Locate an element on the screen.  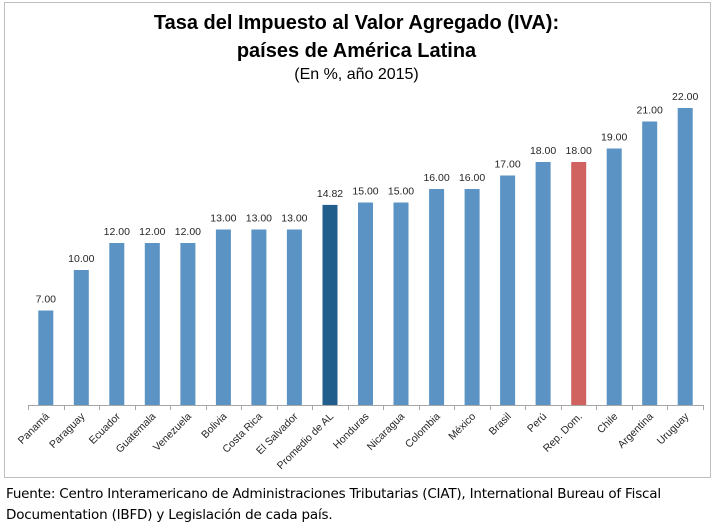
data-label: 21.00 is located at coordinates (650, 111).